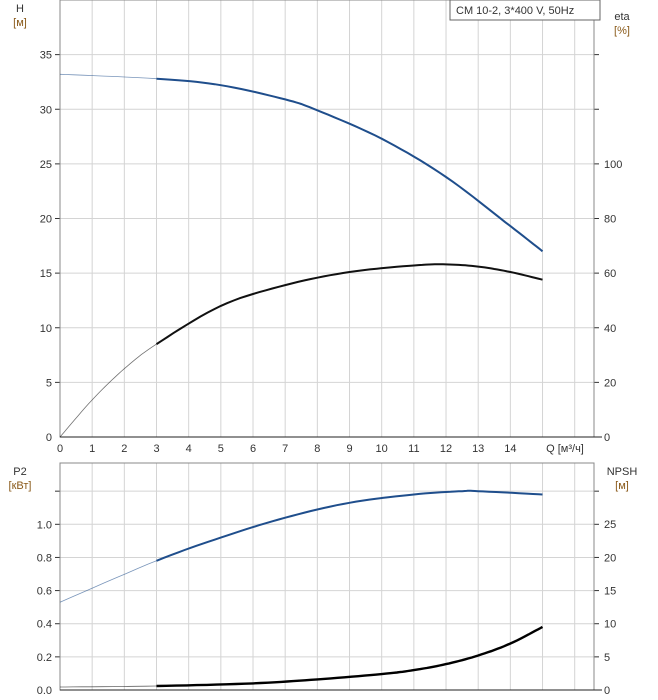  Describe the element at coordinates (349, 525) in the screenshot. I see `series-p2-line` at that location.